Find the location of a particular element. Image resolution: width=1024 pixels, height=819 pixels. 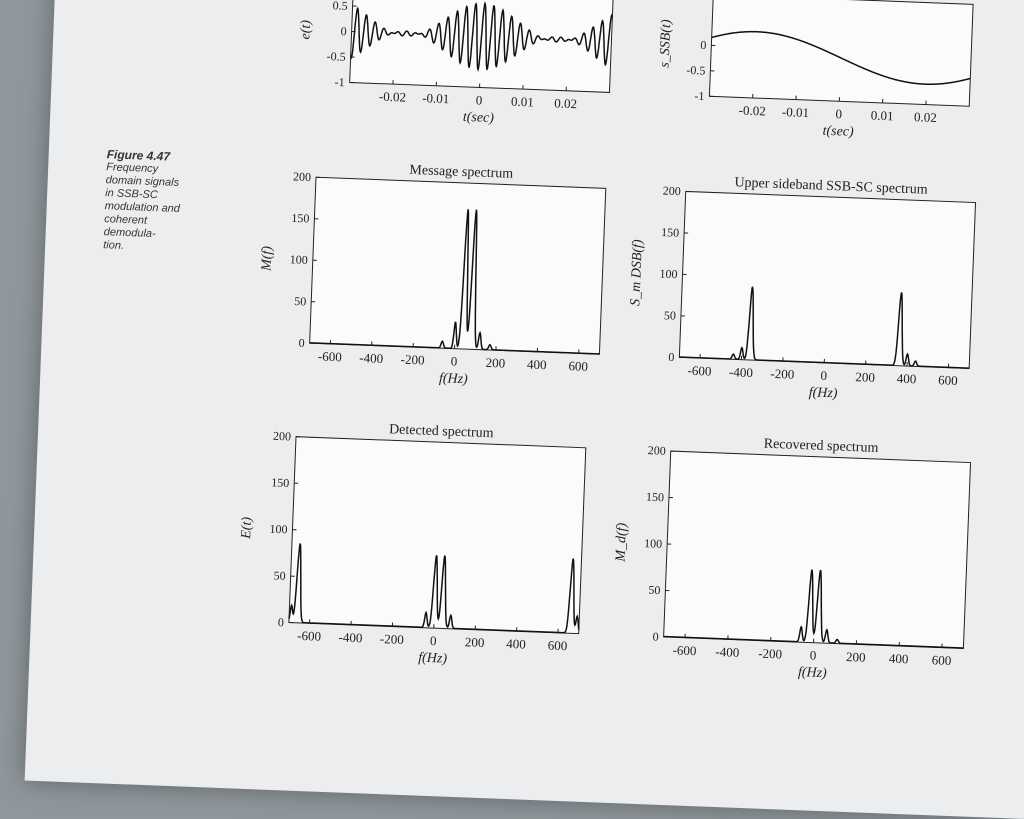

y-axis-label: e(t) is located at coordinates (306, 29).